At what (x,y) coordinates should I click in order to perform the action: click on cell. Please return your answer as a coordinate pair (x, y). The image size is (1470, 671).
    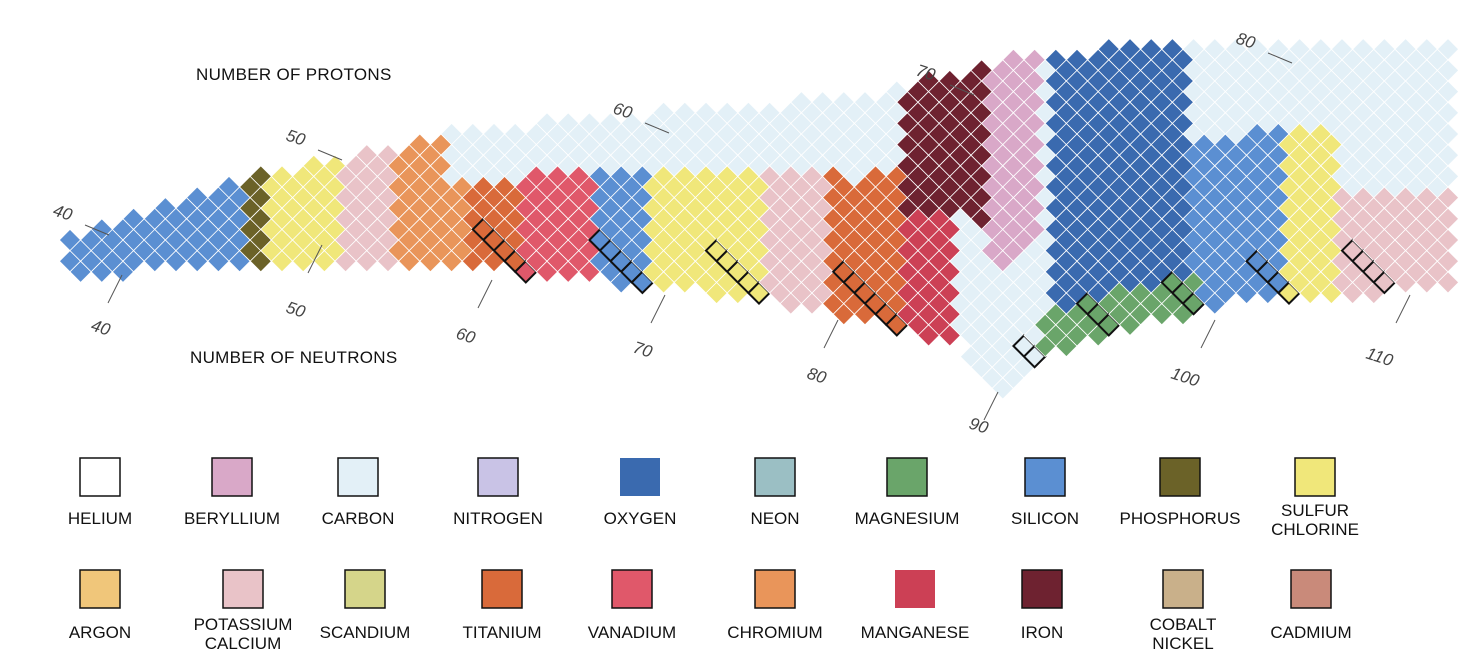
    Looking at the image, I should click on (1448, 282).